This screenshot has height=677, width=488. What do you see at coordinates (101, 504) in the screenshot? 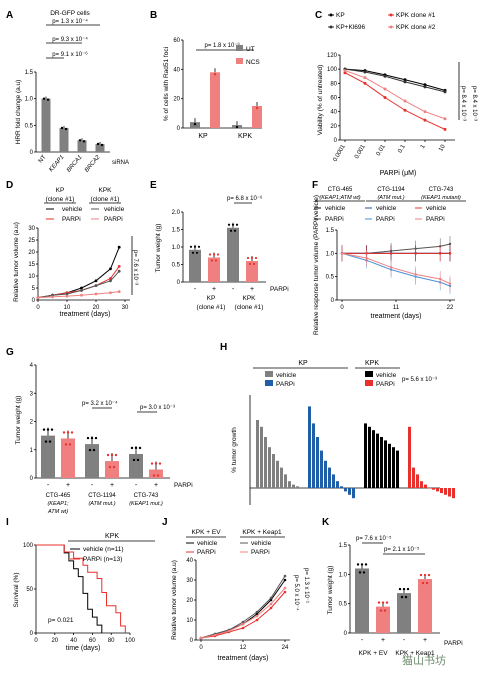
I see `panel-G-group-sublabel: (ATM mut.)` at bounding box center [101, 504].